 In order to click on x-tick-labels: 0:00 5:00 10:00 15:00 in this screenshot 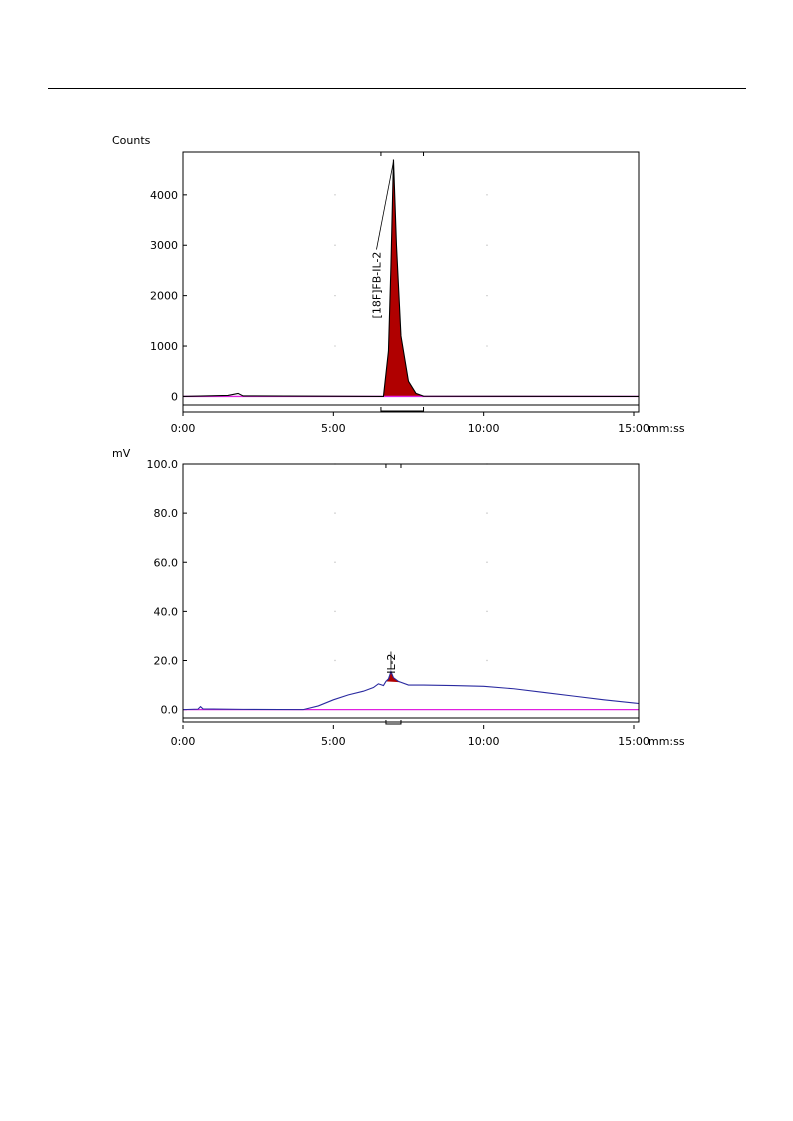, I will do `click(410, 423)`.